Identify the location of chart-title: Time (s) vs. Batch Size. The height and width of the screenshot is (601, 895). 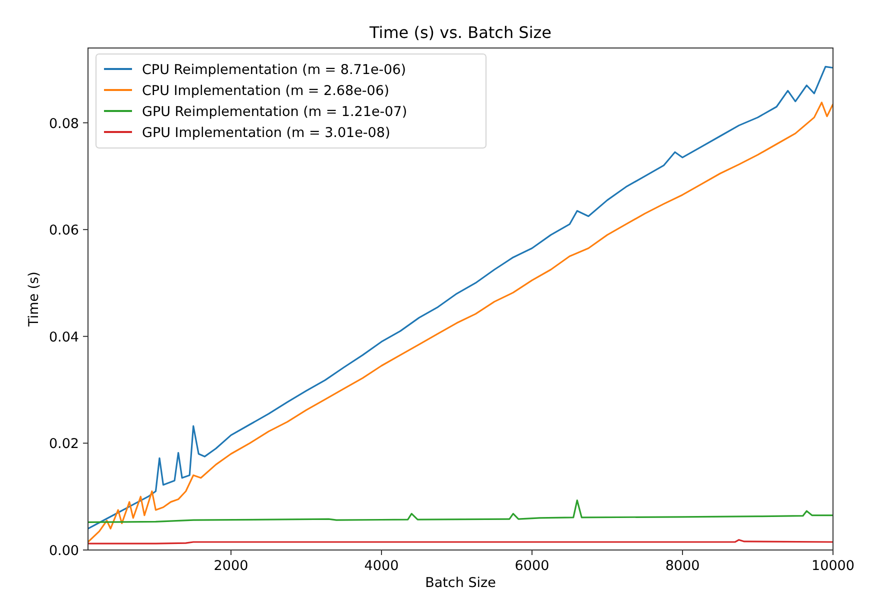
(460, 32).